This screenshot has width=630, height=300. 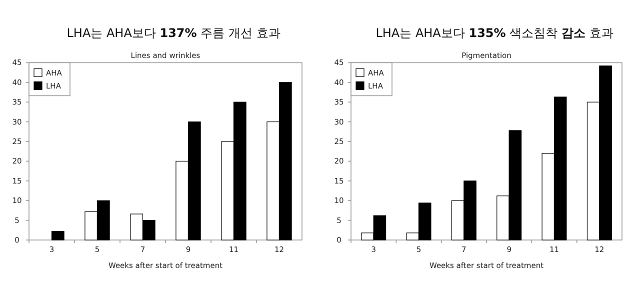 I want to click on chart-title: LHA는 AHA보다 135% 색소침착 감소 효과, so click(x=495, y=33).